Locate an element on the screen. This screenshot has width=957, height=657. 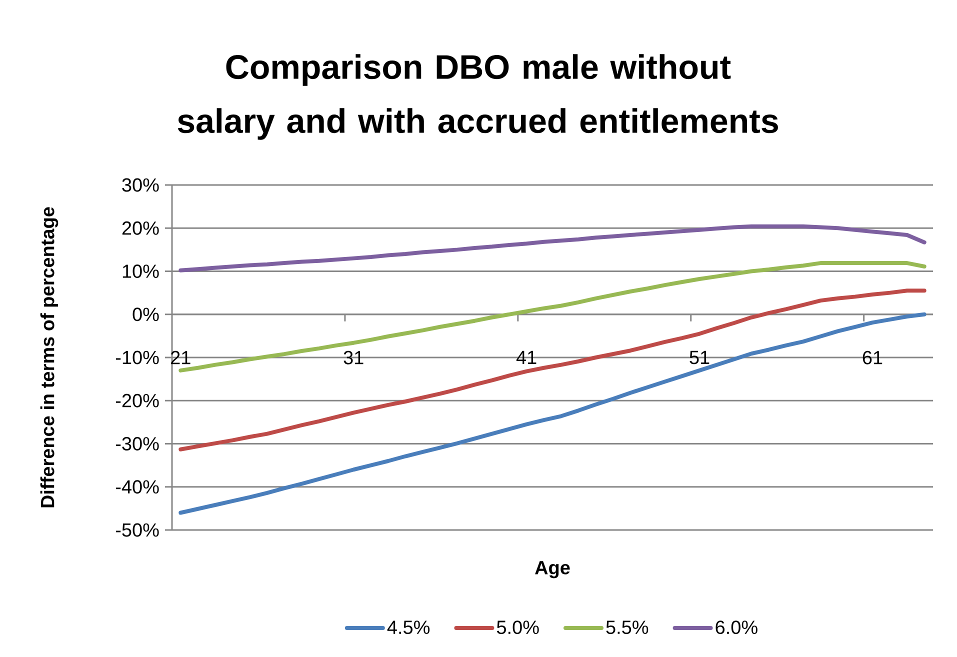
y-tick-label: -10% is located at coordinates (137, 357).